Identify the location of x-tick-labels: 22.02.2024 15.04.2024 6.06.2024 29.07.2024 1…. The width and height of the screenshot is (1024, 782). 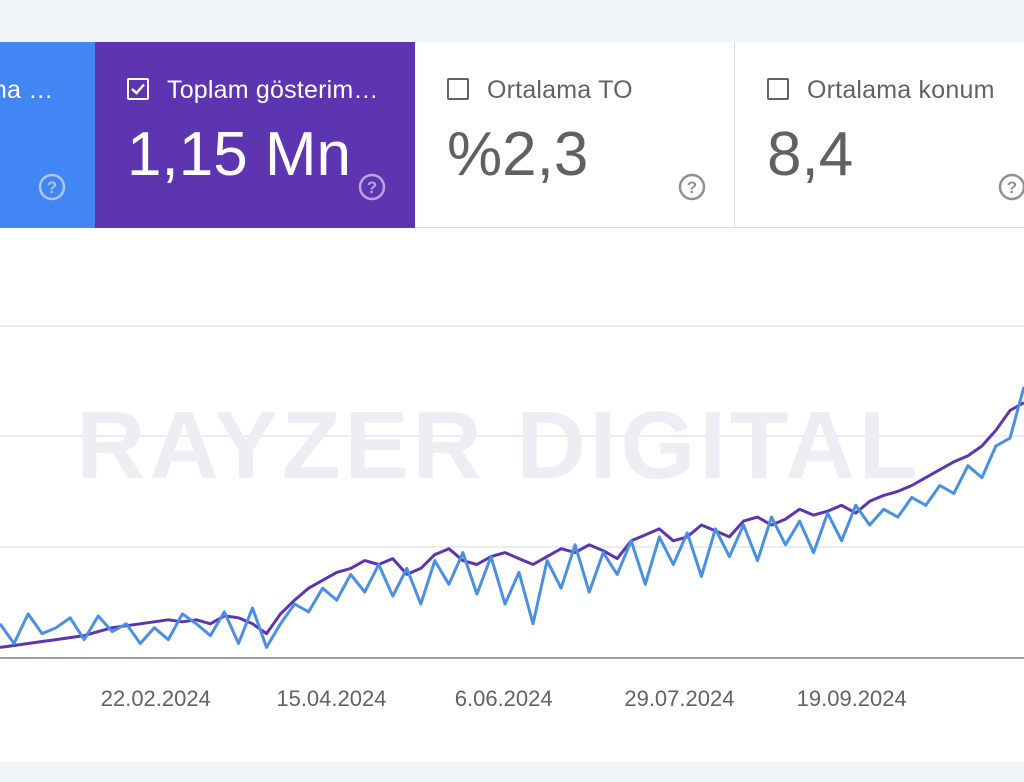
(504, 698).